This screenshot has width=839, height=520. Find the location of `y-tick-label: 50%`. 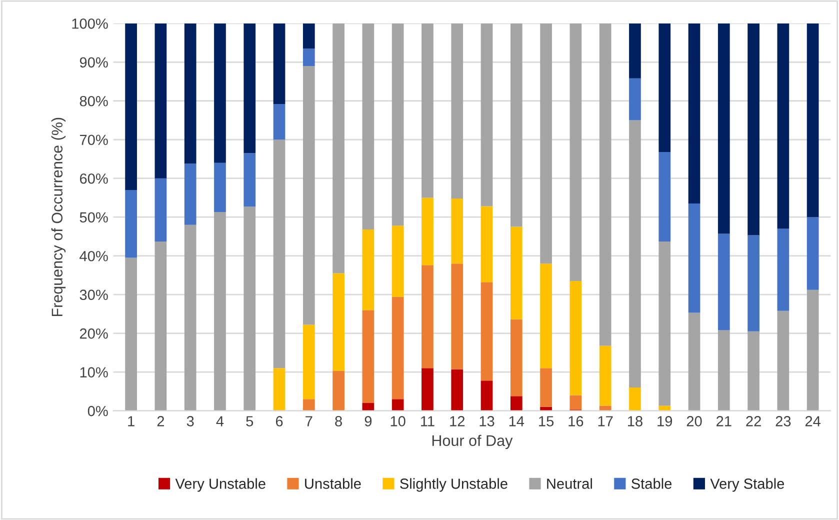

y-tick-label: 50% is located at coordinates (94, 217).